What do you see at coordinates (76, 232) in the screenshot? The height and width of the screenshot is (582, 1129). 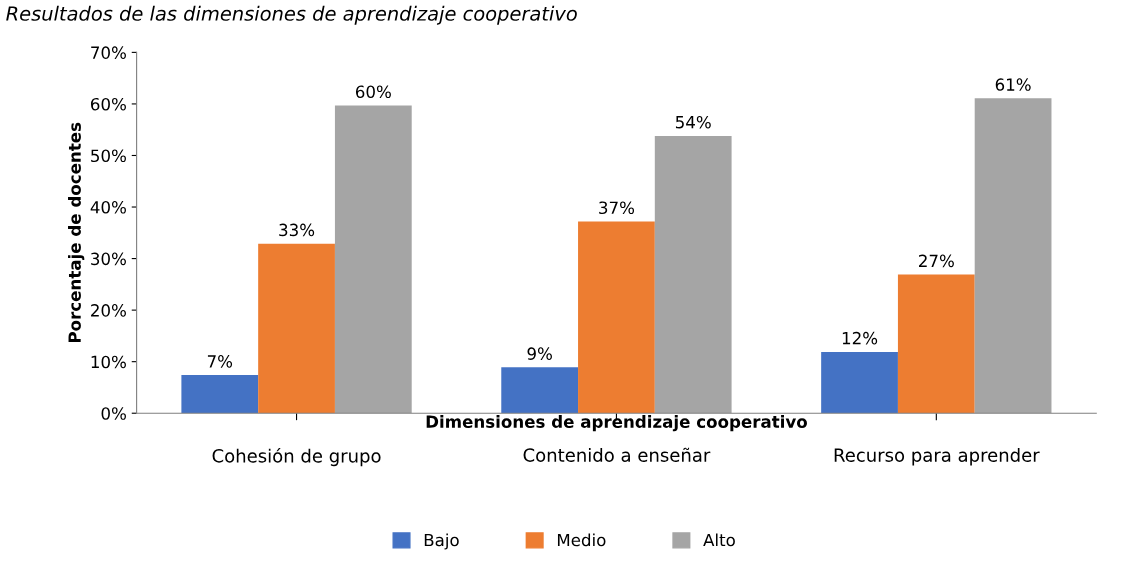 I see `y-axis-title: Porcentaje de docentes` at bounding box center [76, 232].